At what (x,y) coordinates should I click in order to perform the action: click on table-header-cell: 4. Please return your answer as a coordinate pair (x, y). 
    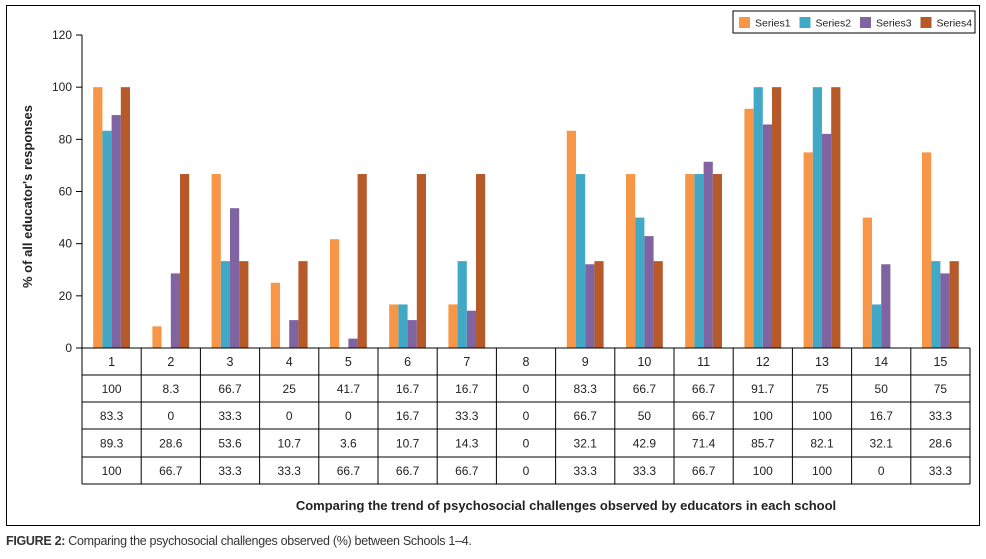
    Looking at the image, I should click on (289, 362).